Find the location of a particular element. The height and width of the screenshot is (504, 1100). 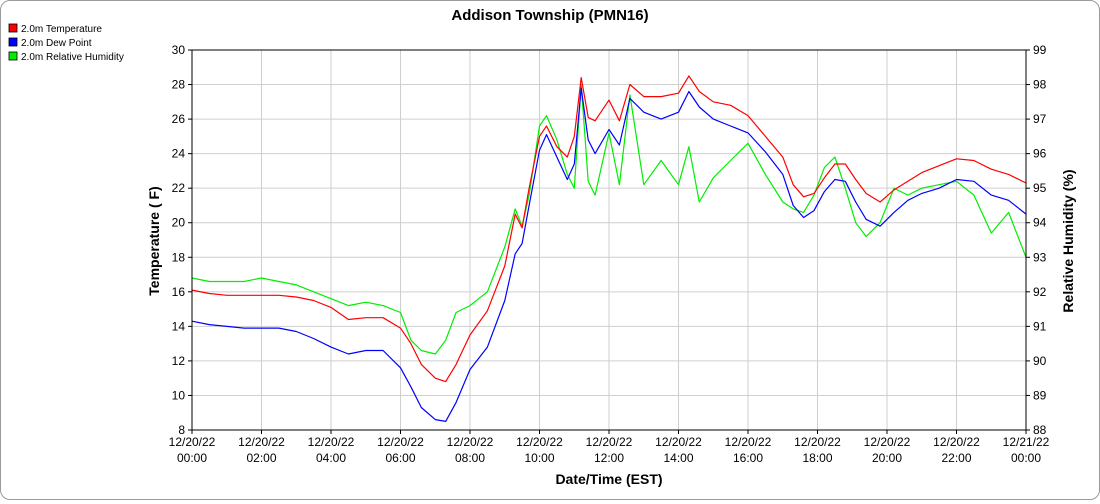

y2-axis-title: Relative Humidity (%) is located at coordinates (1068, 240).